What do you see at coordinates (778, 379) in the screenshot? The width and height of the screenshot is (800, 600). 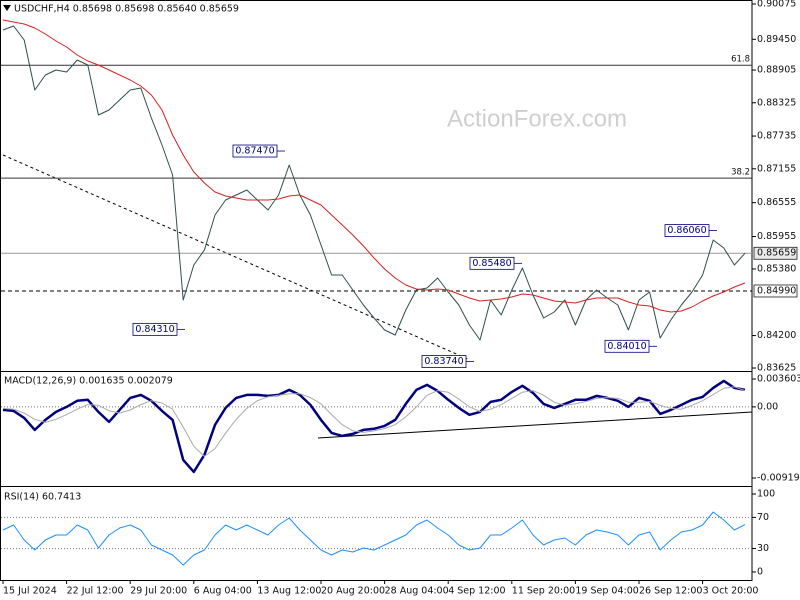 I see `y-tick-label: 0.003603` at bounding box center [778, 379].